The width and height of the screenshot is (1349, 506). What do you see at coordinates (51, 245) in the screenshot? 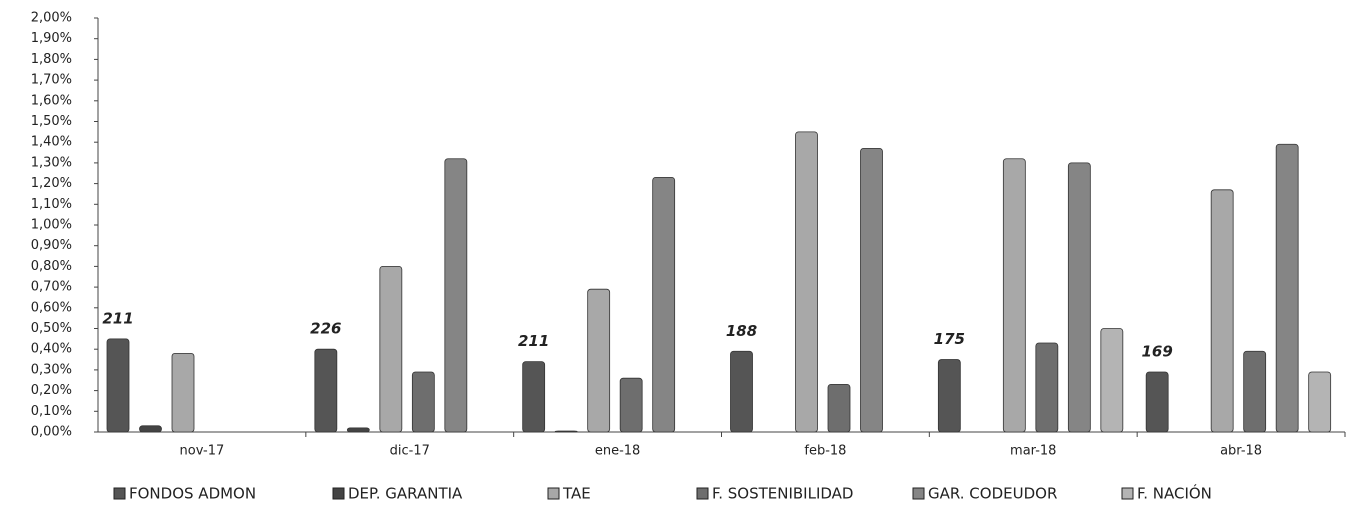
I see `y-tick-label: 0,90%` at bounding box center [51, 245].